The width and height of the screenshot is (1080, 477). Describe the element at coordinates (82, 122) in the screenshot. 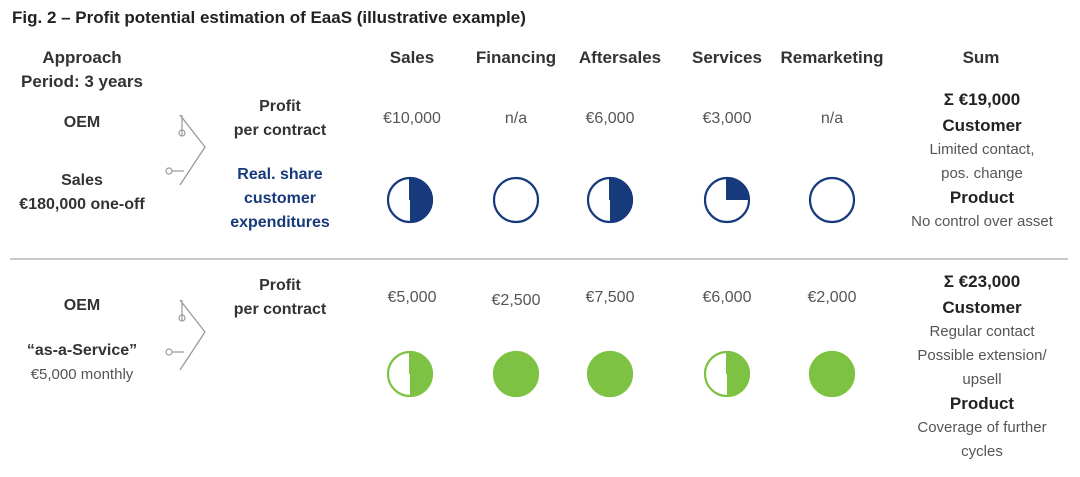

I see `row1-oem-label: OEM` at that location.